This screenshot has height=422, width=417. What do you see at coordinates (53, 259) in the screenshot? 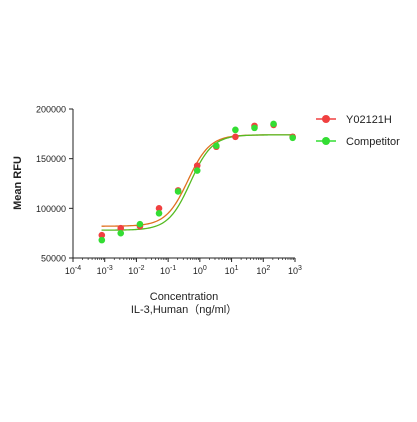
I see `y-tick-label: 50000` at bounding box center [53, 259].